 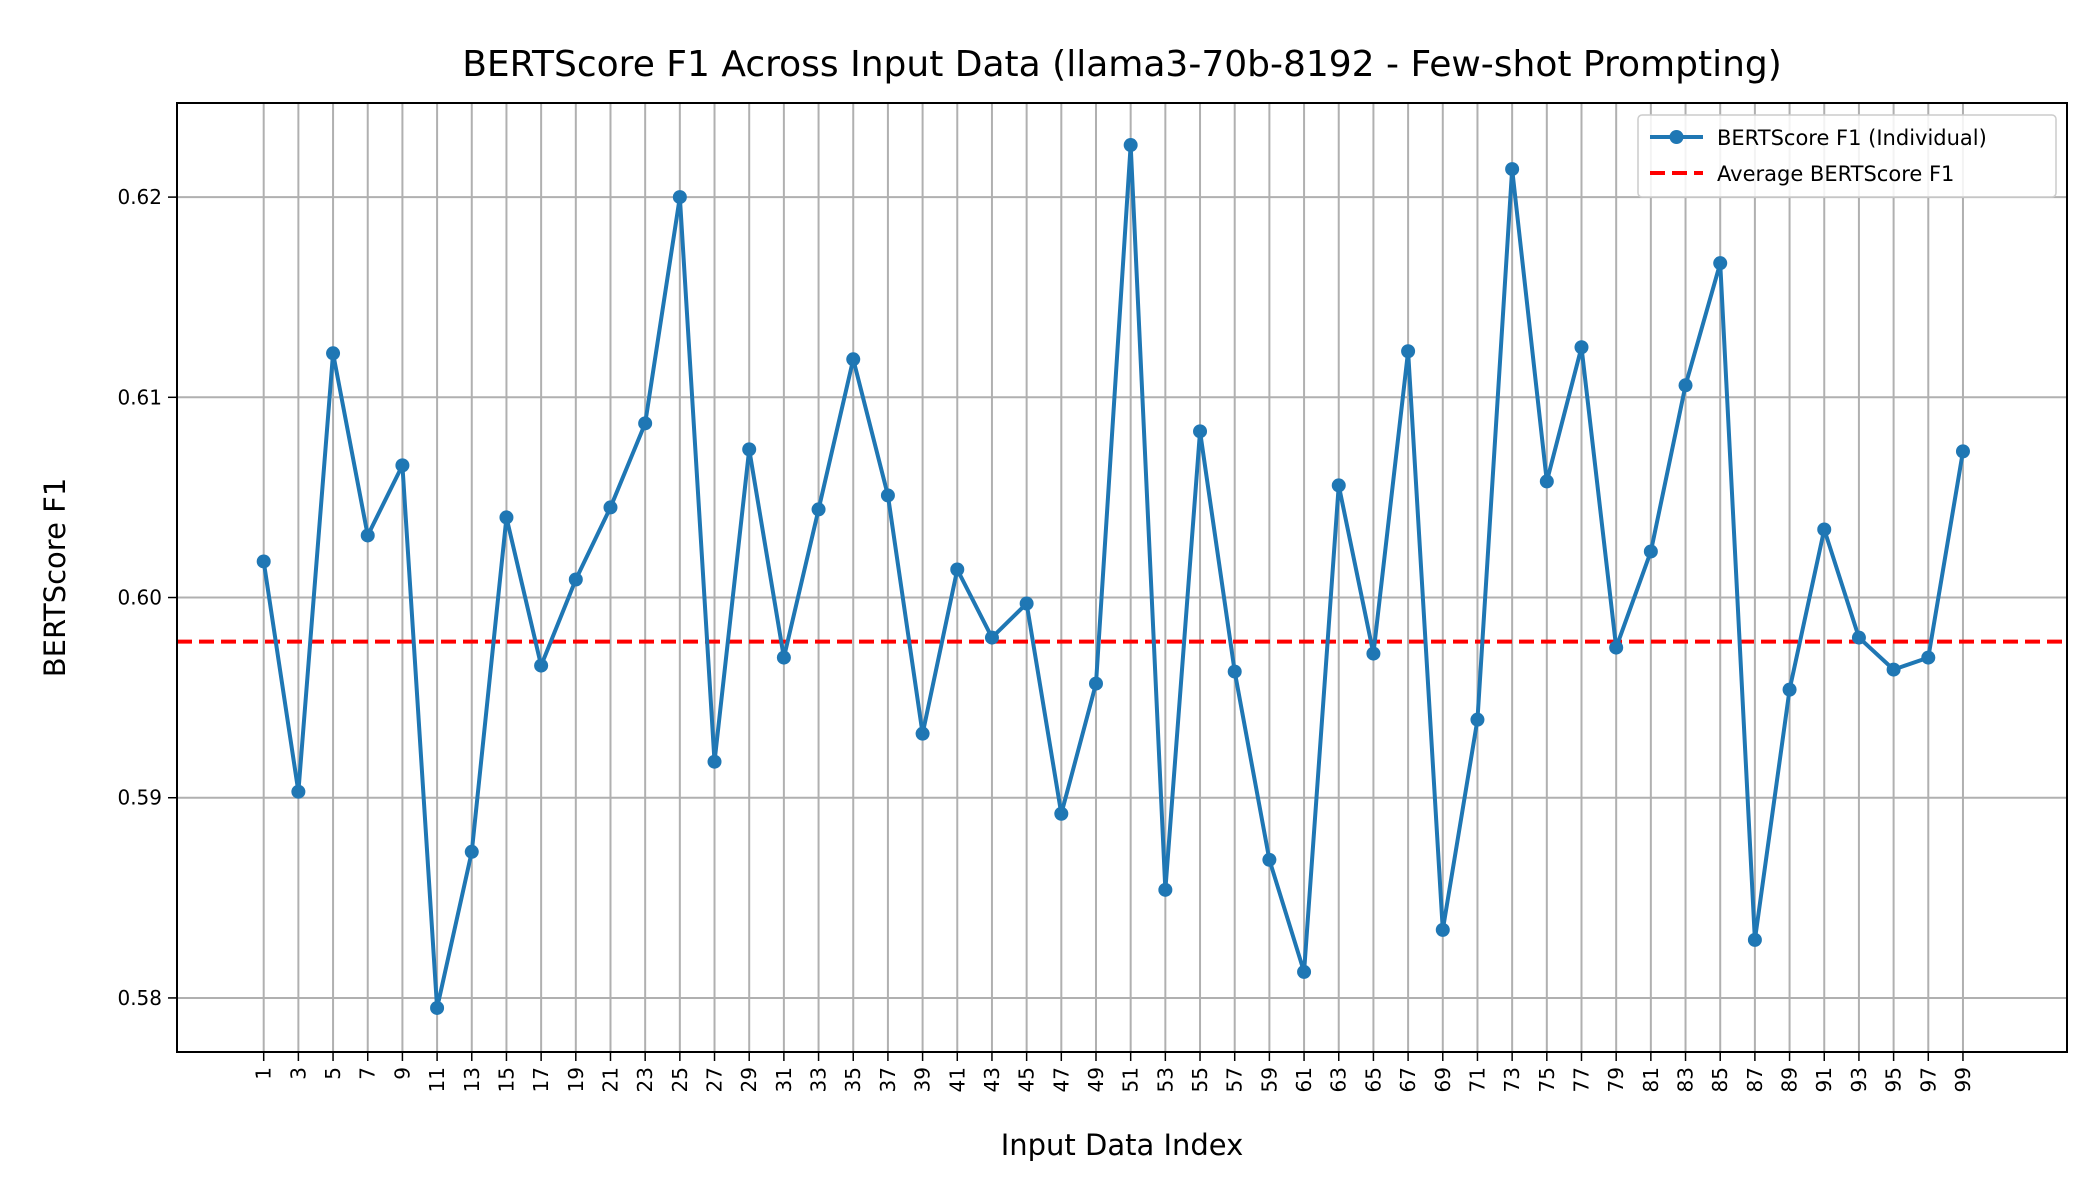 I want to click on x-tick-label: 59, so click(x=1269, y=1079).